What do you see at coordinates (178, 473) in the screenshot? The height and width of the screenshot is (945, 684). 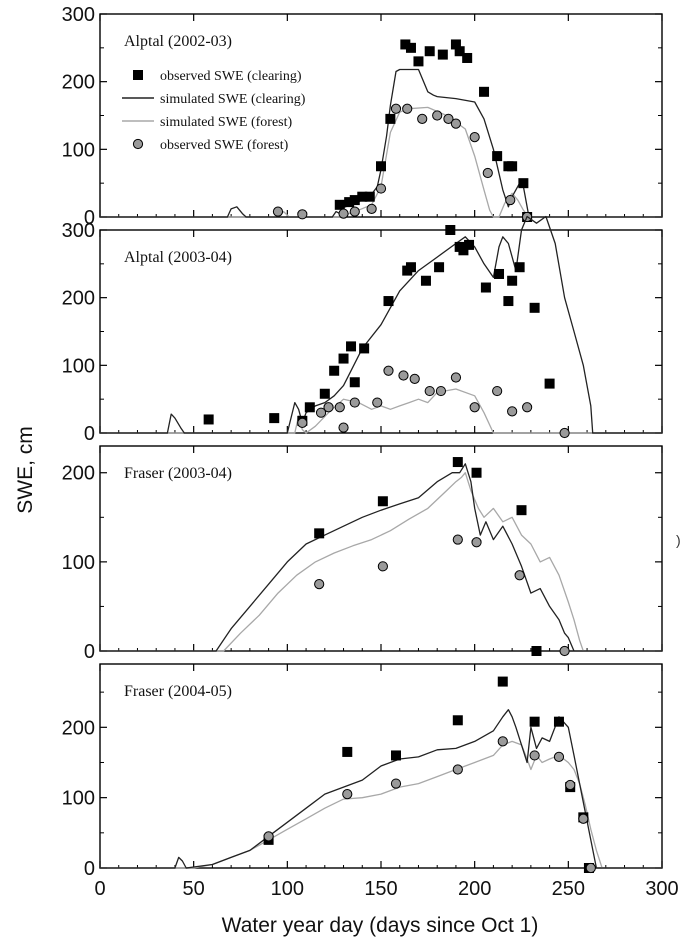 I see `panel-title: Fraser (2003-04)` at bounding box center [178, 473].